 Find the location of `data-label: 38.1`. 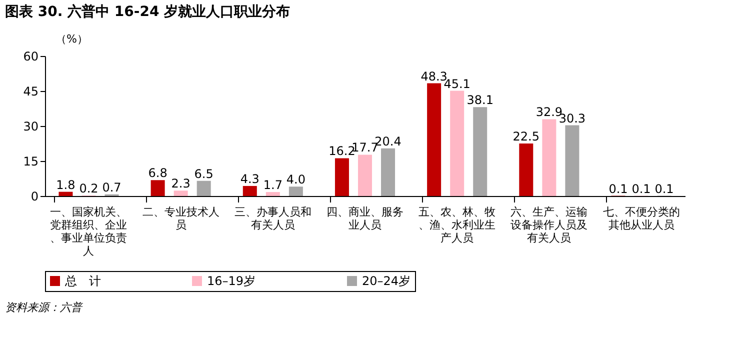

data-label: 38.1 is located at coordinates (480, 100).